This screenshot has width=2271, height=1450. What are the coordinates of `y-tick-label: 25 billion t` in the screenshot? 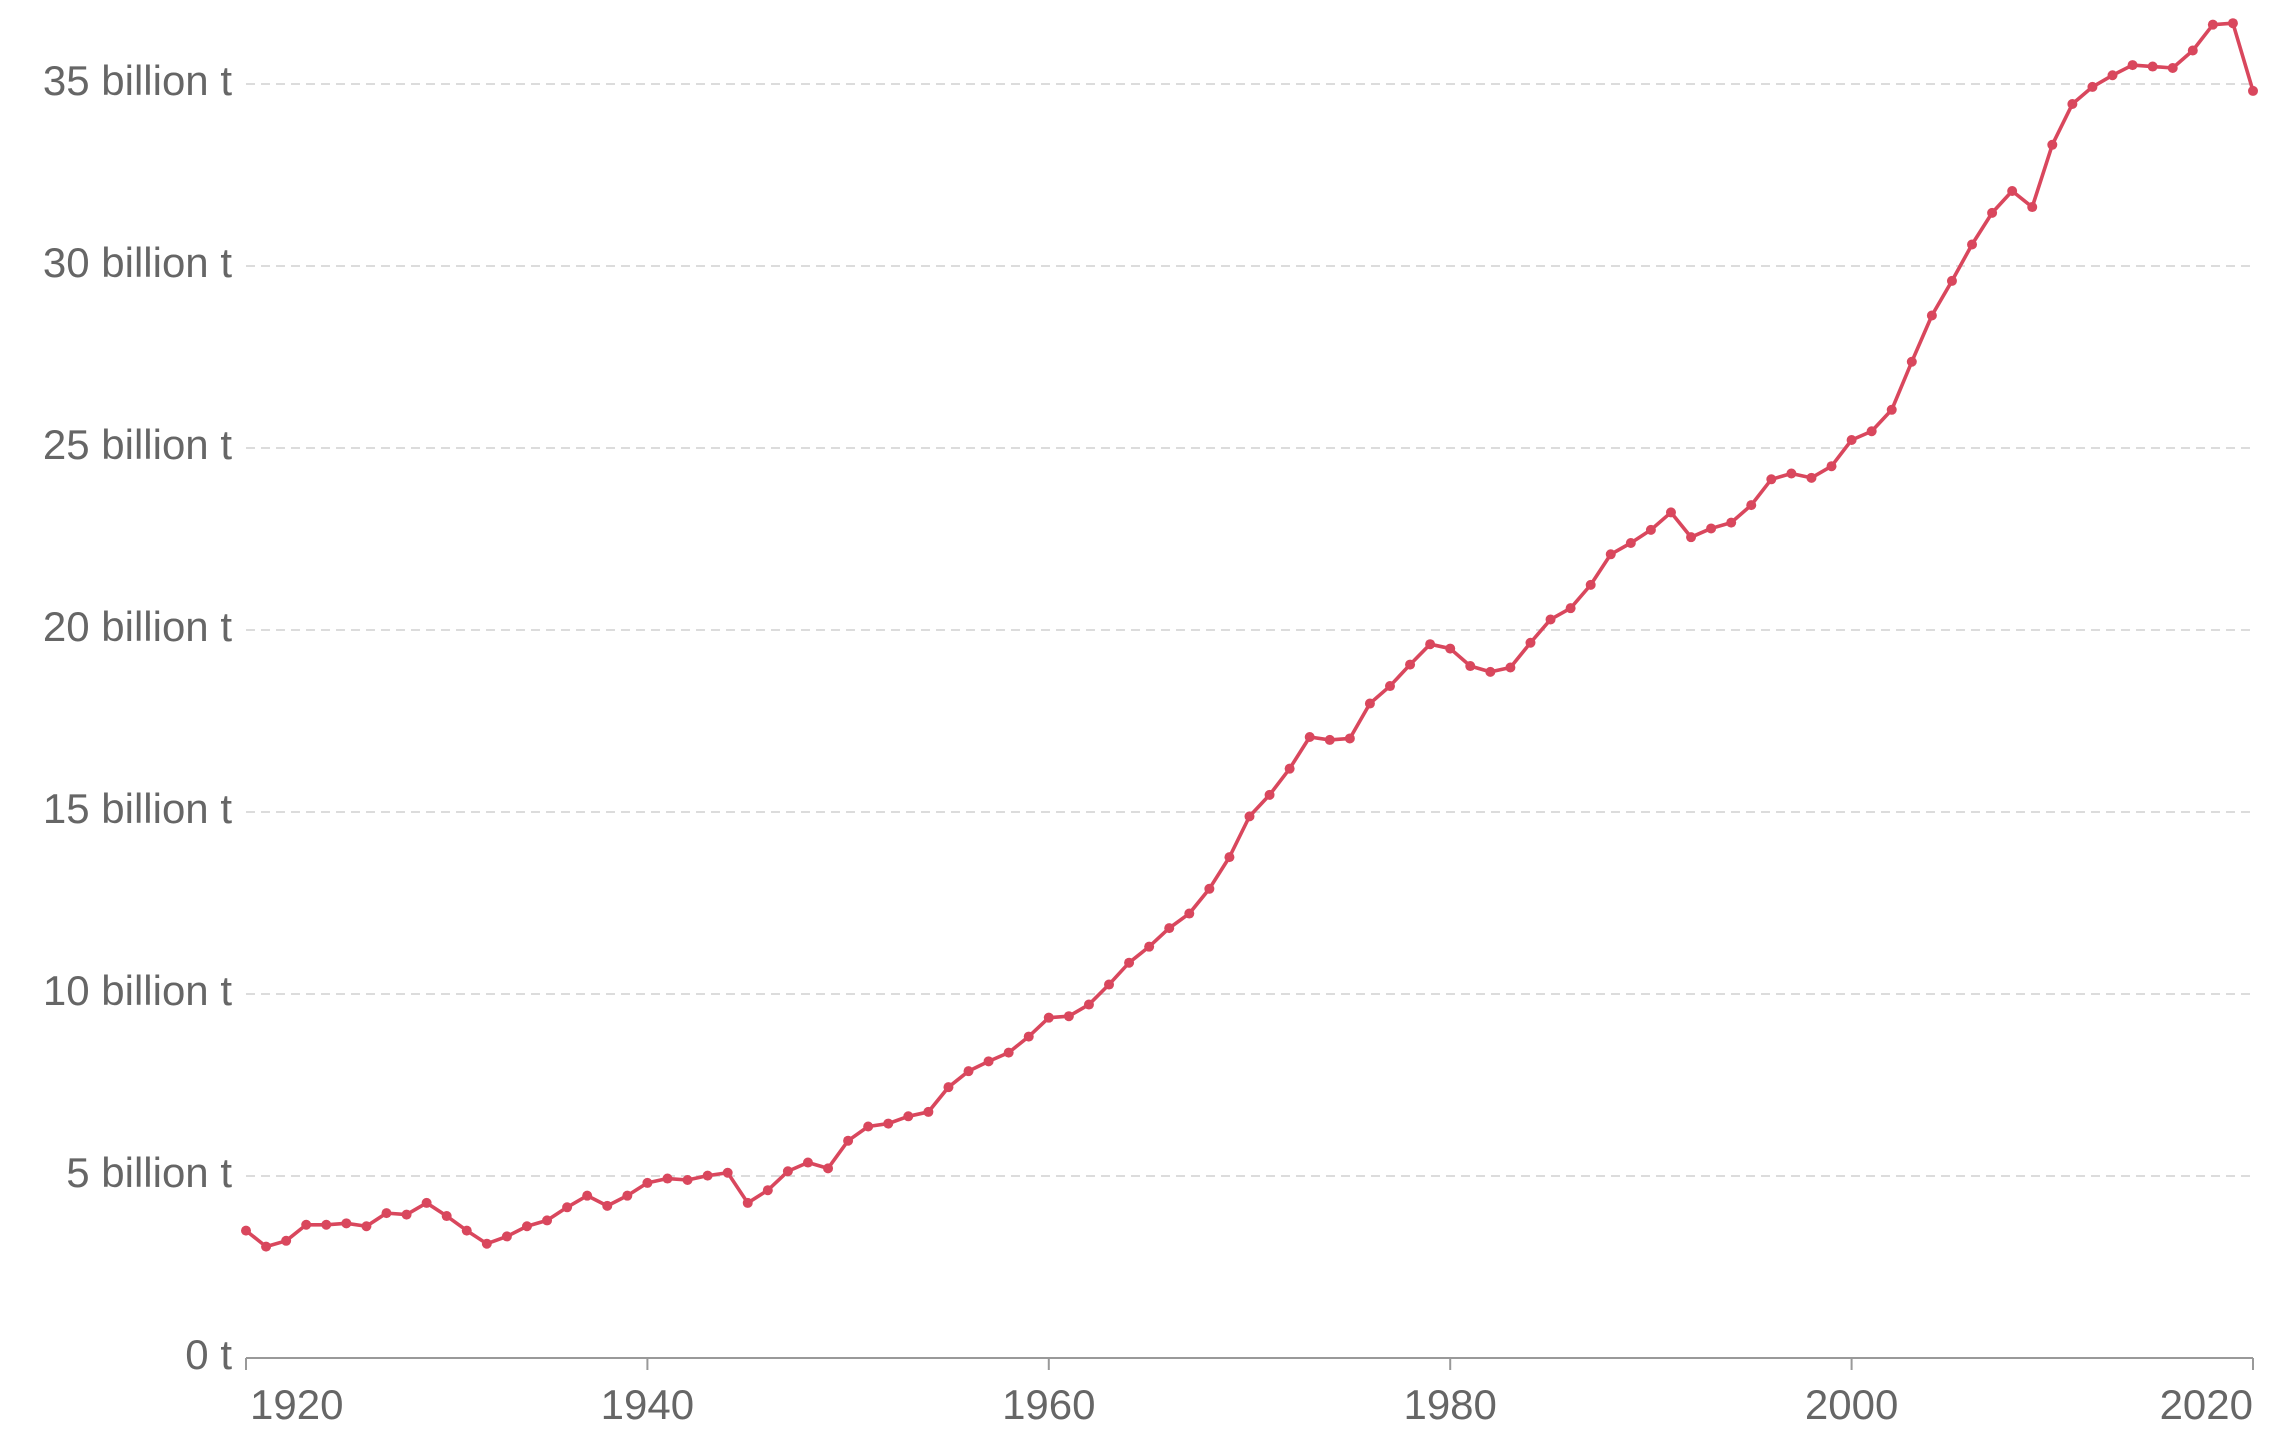 It's located at (137, 444).